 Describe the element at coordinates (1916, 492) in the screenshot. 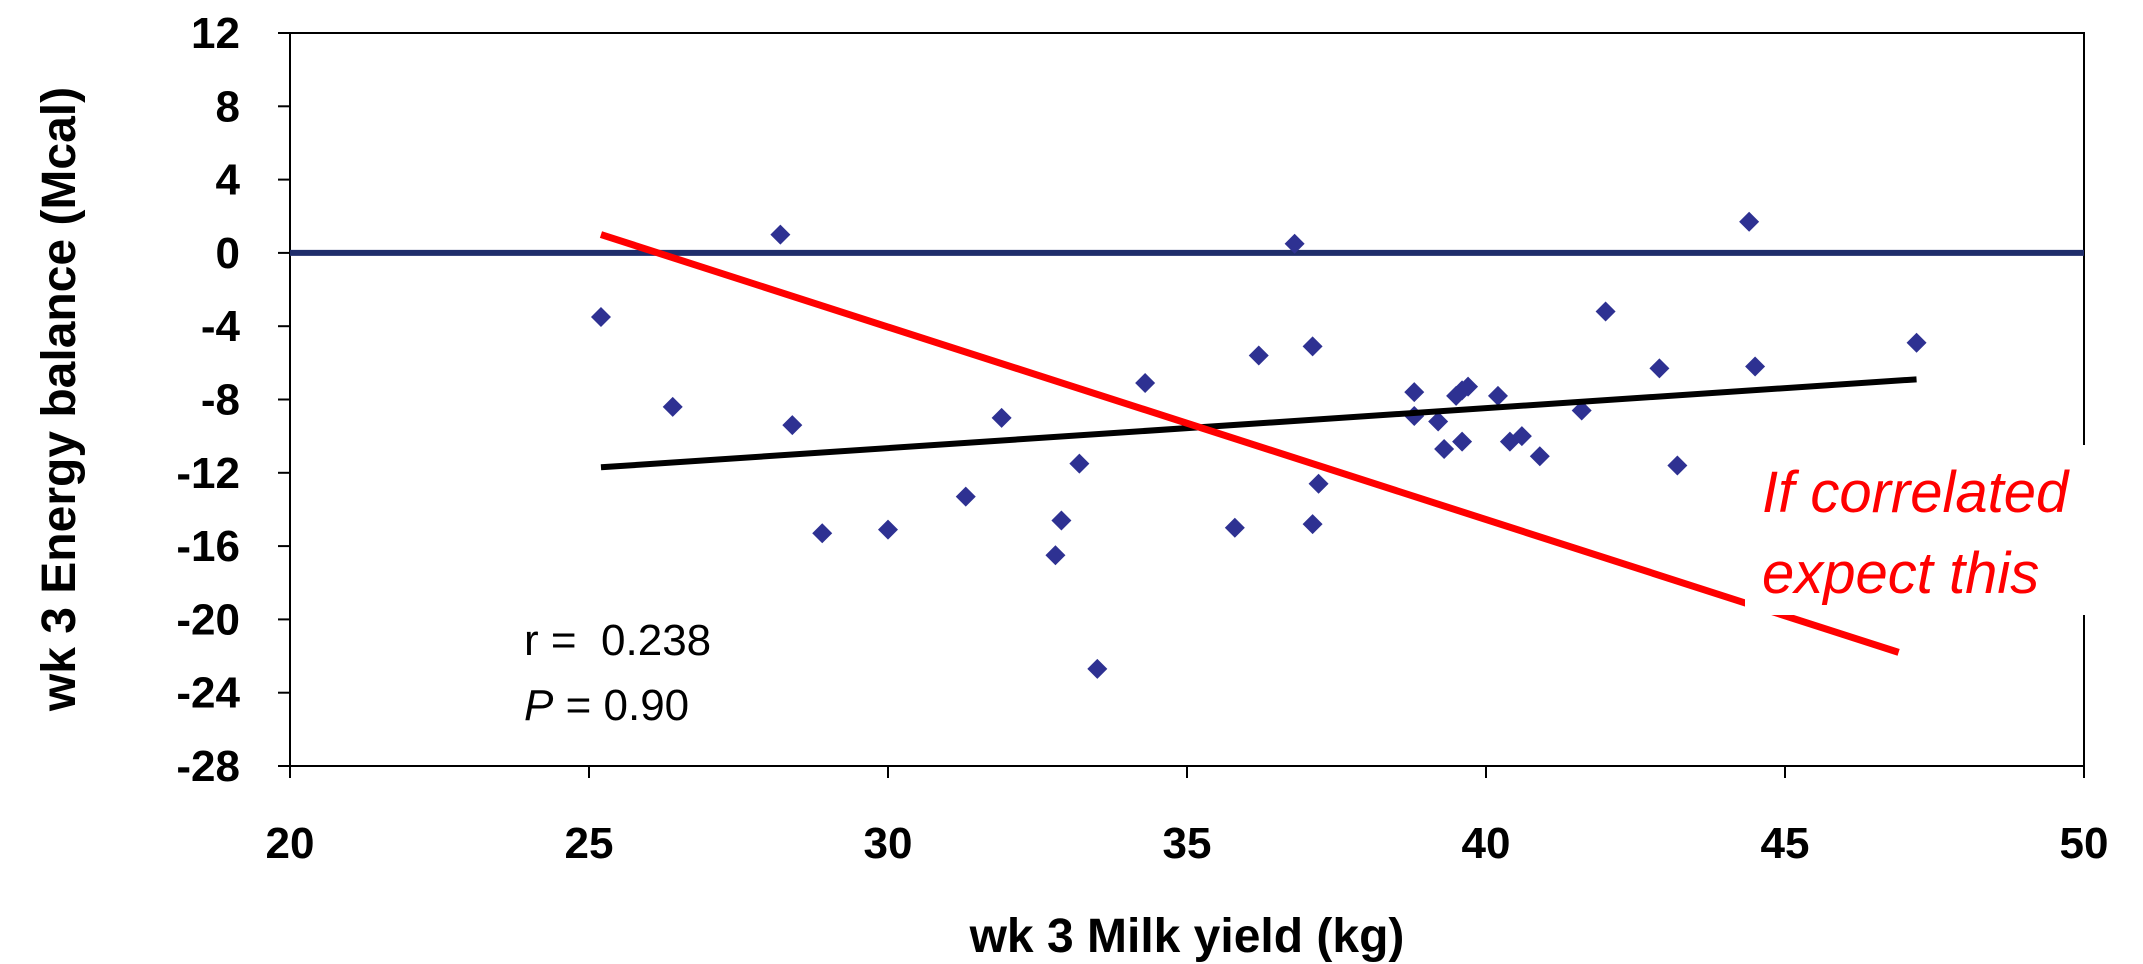

I see `annotation-line-1: If correlated` at that location.